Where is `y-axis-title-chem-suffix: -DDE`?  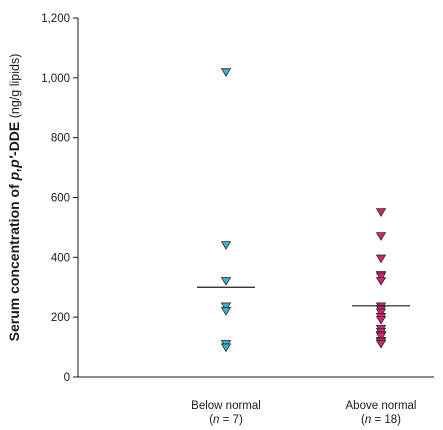
y-axis-title-chem-suffix: -DDE is located at coordinates (14, 139).